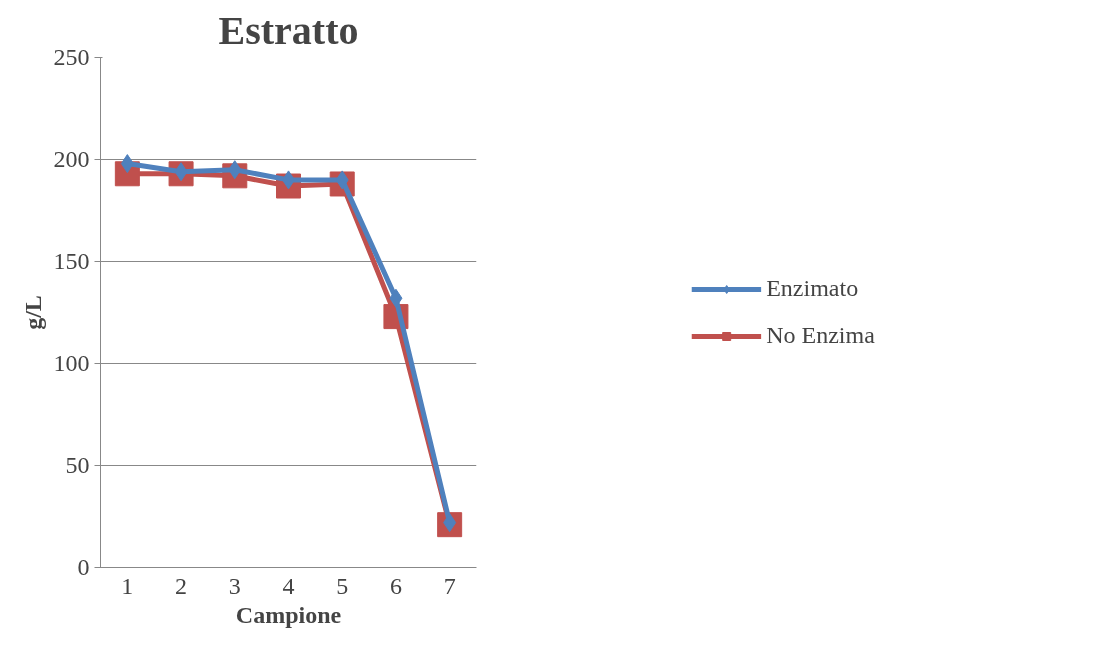 The image size is (1112, 652). Describe the element at coordinates (127, 585) in the screenshot. I see `x-tick-label: 1` at that location.